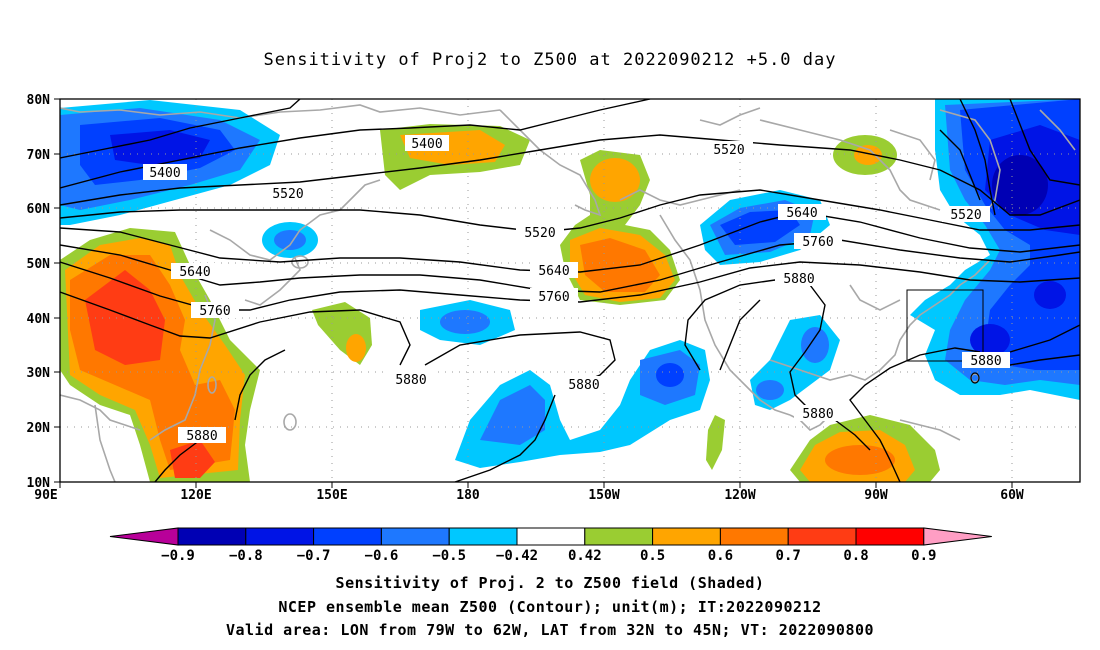  I want to click on colorbar-label: 0.9, so click(923, 556).